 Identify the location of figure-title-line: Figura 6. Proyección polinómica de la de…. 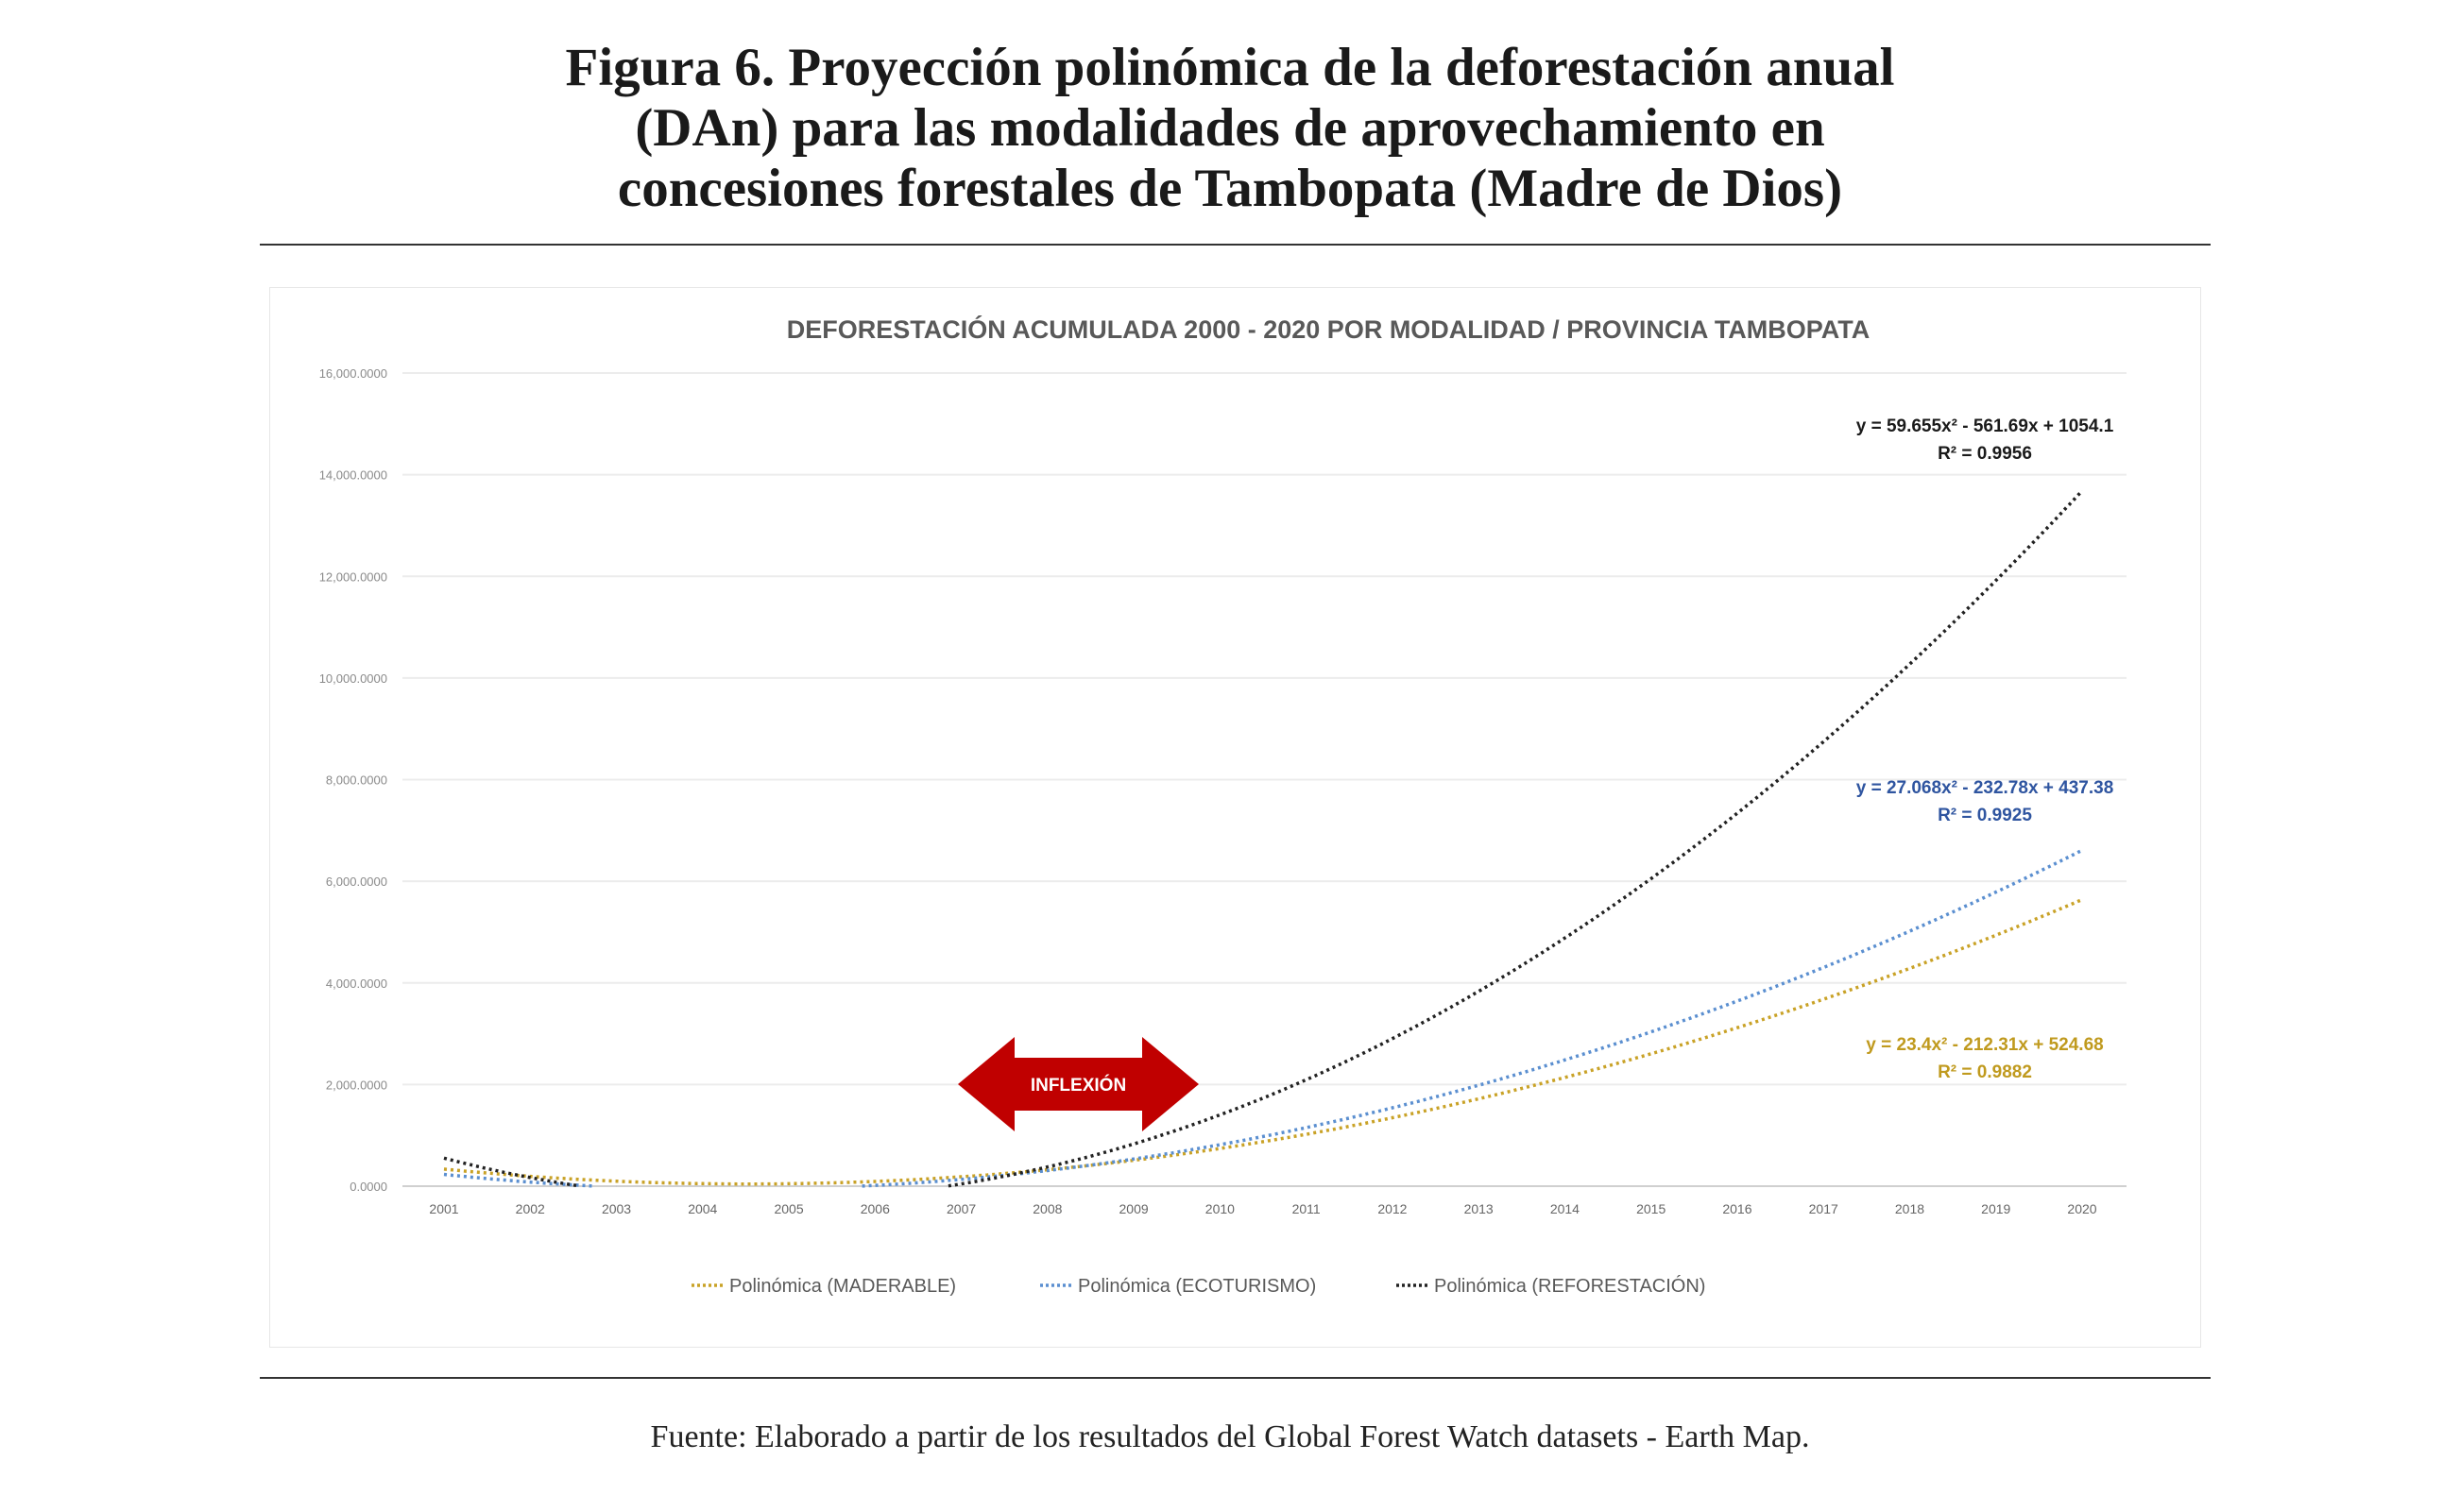
(1230, 67).